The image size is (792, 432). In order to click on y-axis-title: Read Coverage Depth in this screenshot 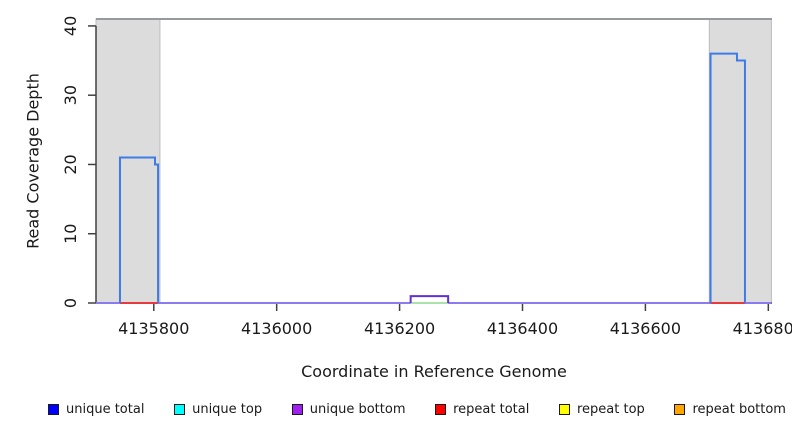, I will do `click(33, 161)`.